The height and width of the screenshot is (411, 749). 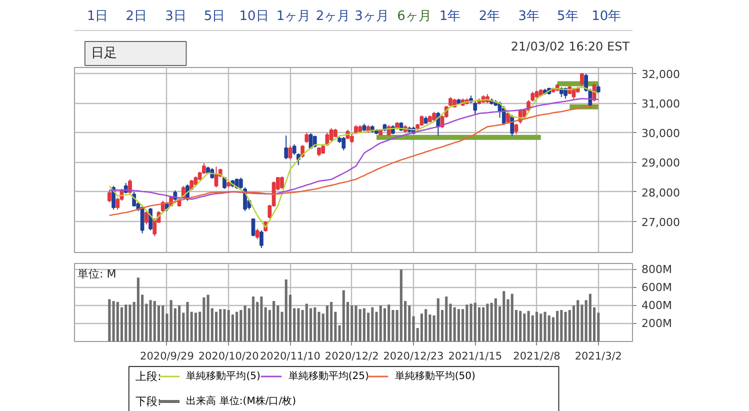 I want to click on text: 1日, so click(x=97, y=16).